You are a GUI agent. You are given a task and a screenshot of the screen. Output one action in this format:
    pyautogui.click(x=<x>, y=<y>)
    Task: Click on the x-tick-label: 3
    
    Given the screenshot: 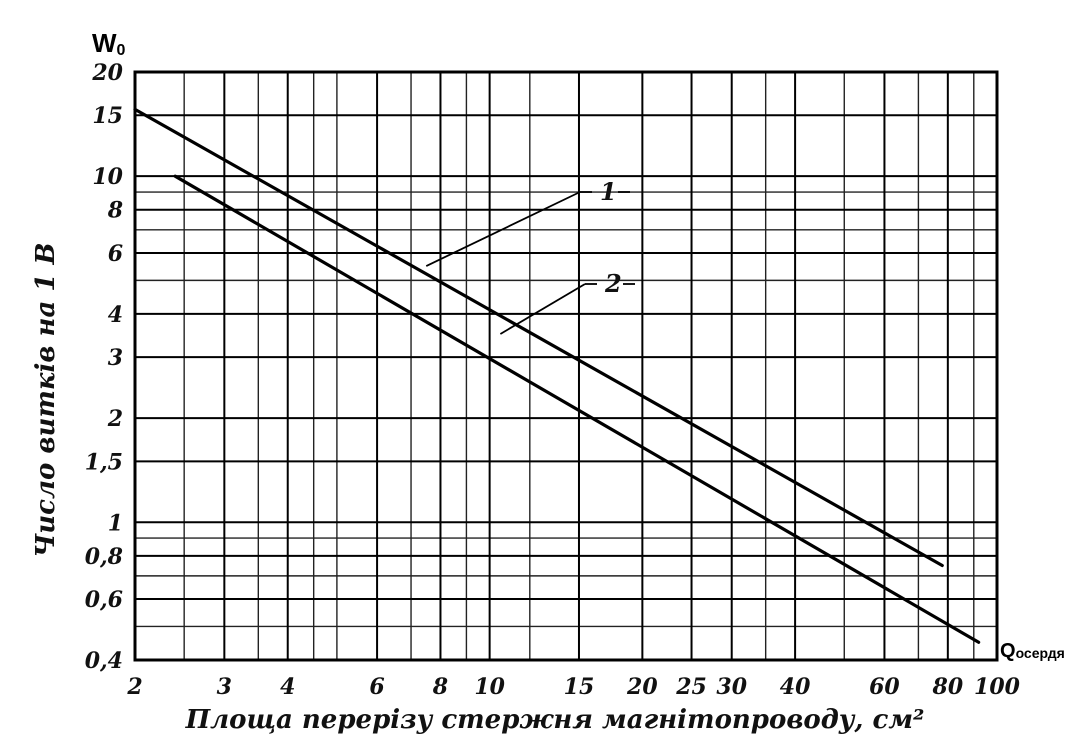 What is the action you would take?
    pyautogui.click(x=224, y=687)
    